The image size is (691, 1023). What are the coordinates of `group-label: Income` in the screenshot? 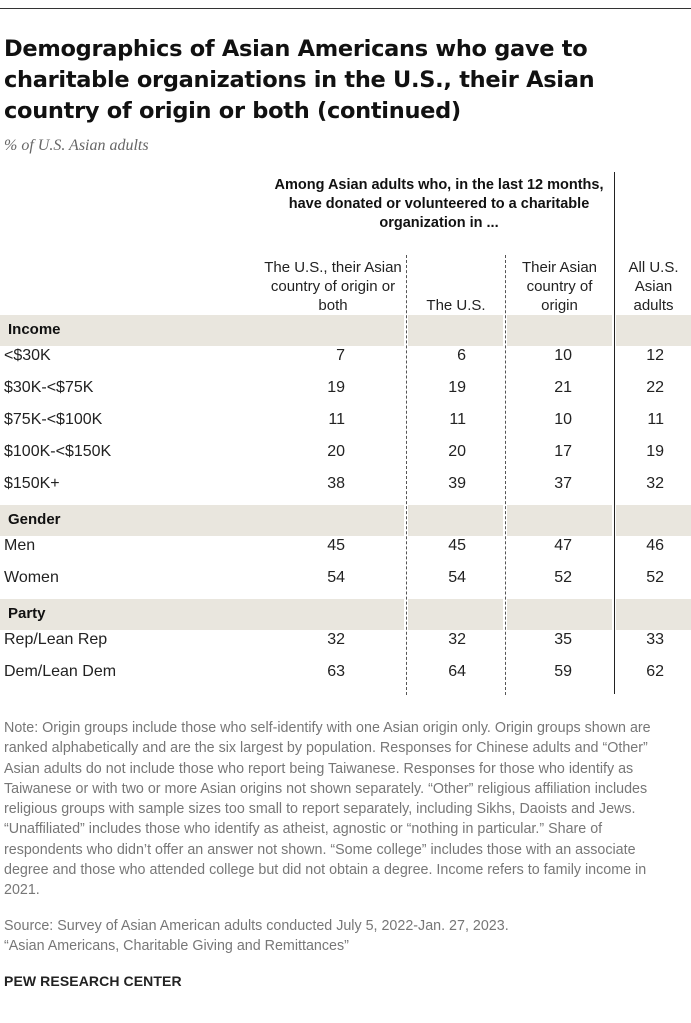 It's located at (34, 329).